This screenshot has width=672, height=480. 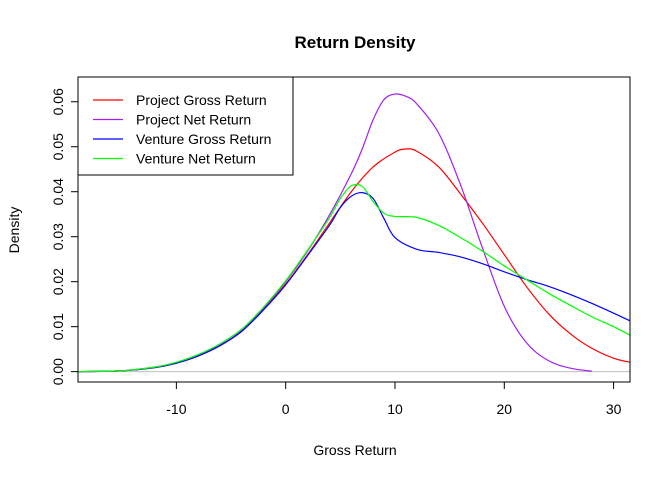 What do you see at coordinates (176, 409) in the screenshot?
I see `x-tick-label: -10` at bounding box center [176, 409].